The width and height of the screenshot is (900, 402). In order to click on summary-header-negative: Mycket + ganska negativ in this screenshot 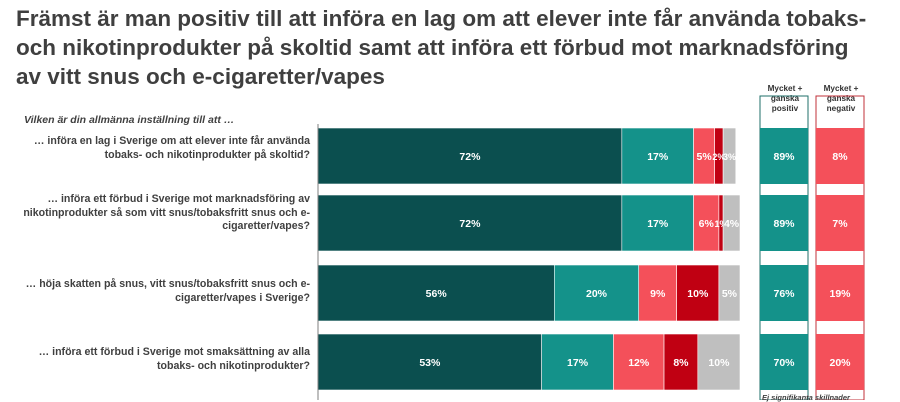, I will do `click(841, 98)`.